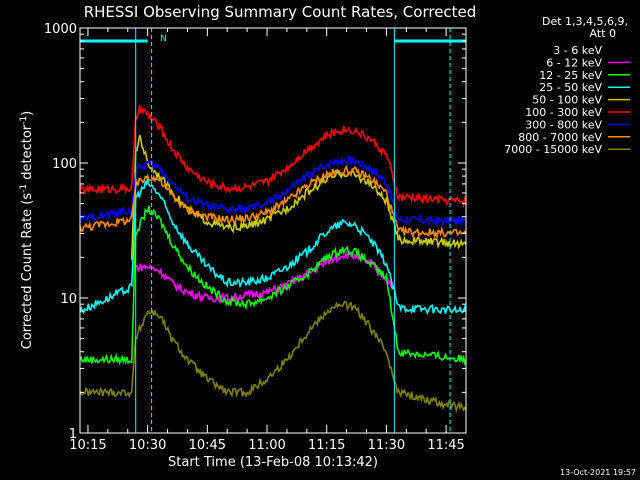 The image size is (640, 480). What do you see at coordinates (68, 299) in the screenshot?
I see `y-tick-label-1: 10` at bounding box center [68, 299].